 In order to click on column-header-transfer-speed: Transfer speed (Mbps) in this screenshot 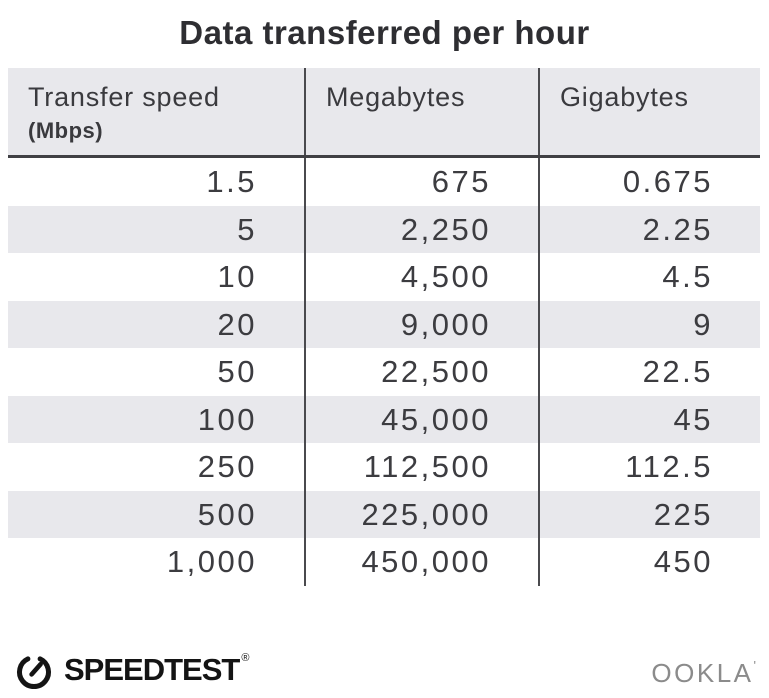, I will do `click(156, 111)`.